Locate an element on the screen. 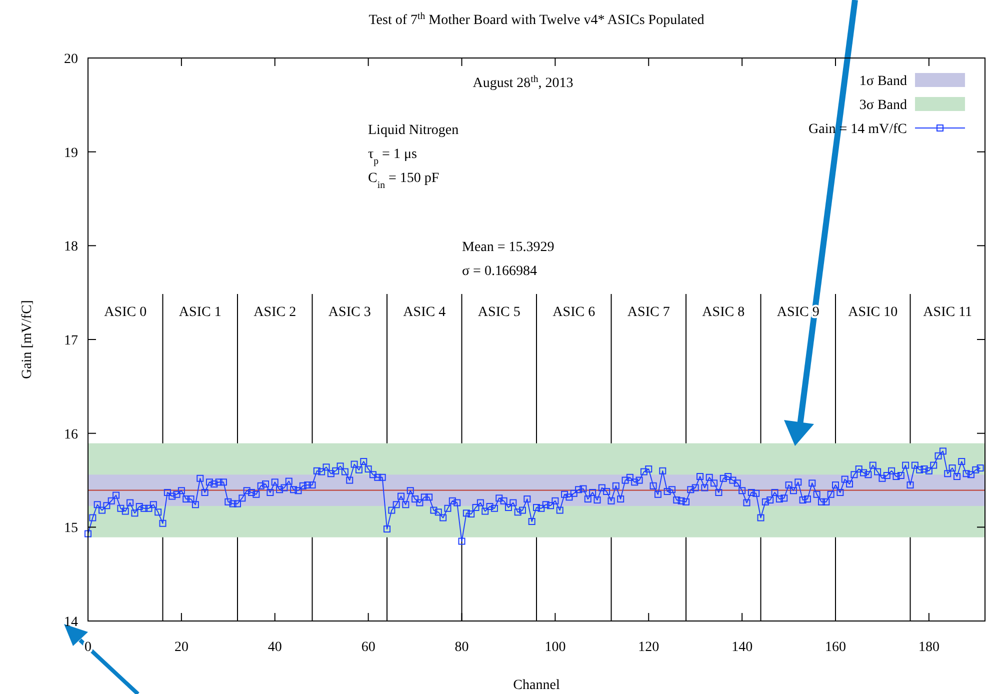  annotation: ASIC 11 is located at coordinates (947, 312).